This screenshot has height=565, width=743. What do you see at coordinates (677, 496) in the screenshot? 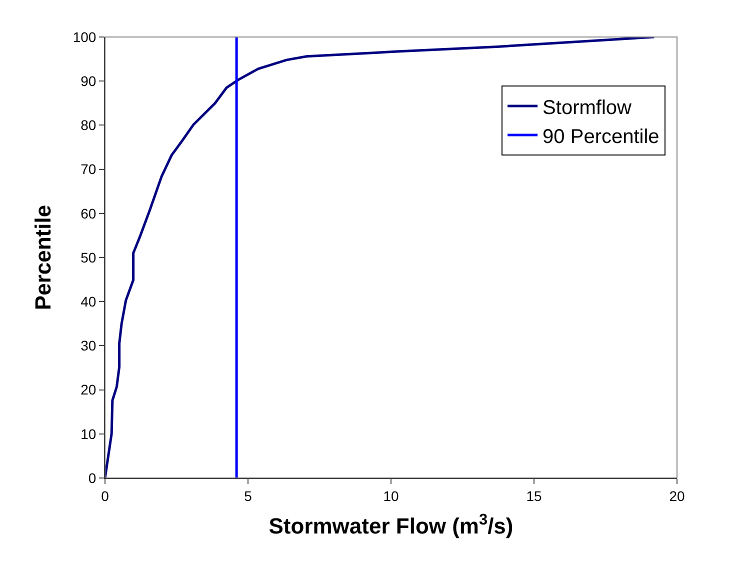
I see `x-tick-label: 20` at bounding box center [677, 496].